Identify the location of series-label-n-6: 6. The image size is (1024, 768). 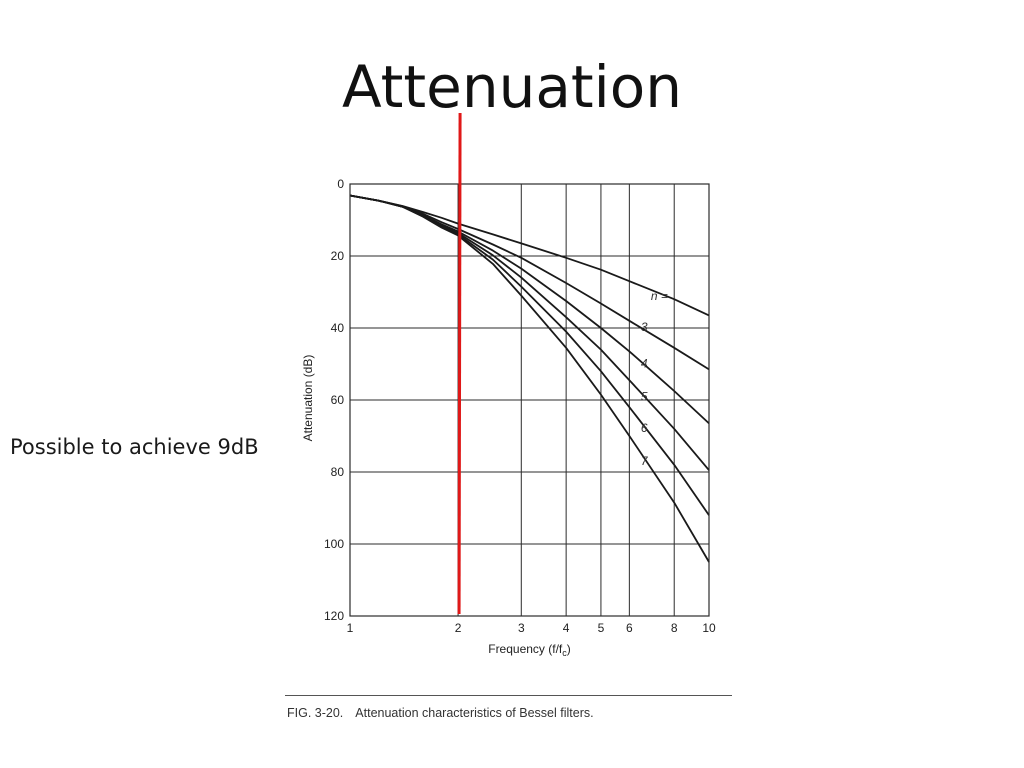
(644, 428).